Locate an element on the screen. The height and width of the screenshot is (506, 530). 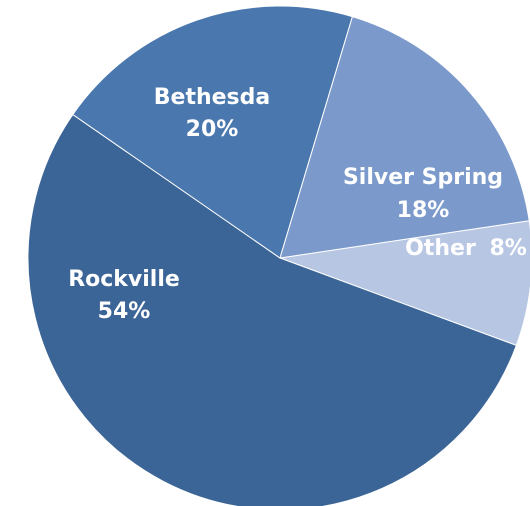
slice-label-rockville: Rockville is located at coordinates (124, 279).